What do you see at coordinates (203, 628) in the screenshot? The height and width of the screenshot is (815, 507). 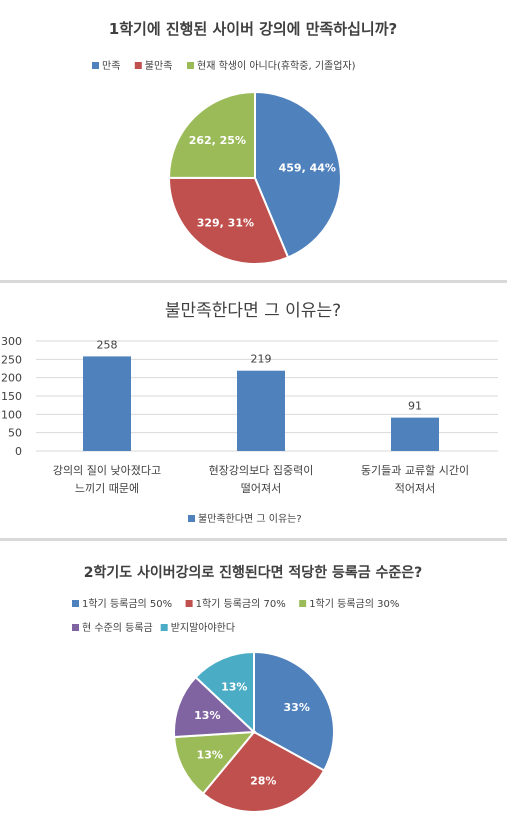 I see `legend-label: 받지말아야한다` at bounding box center [203, 628].